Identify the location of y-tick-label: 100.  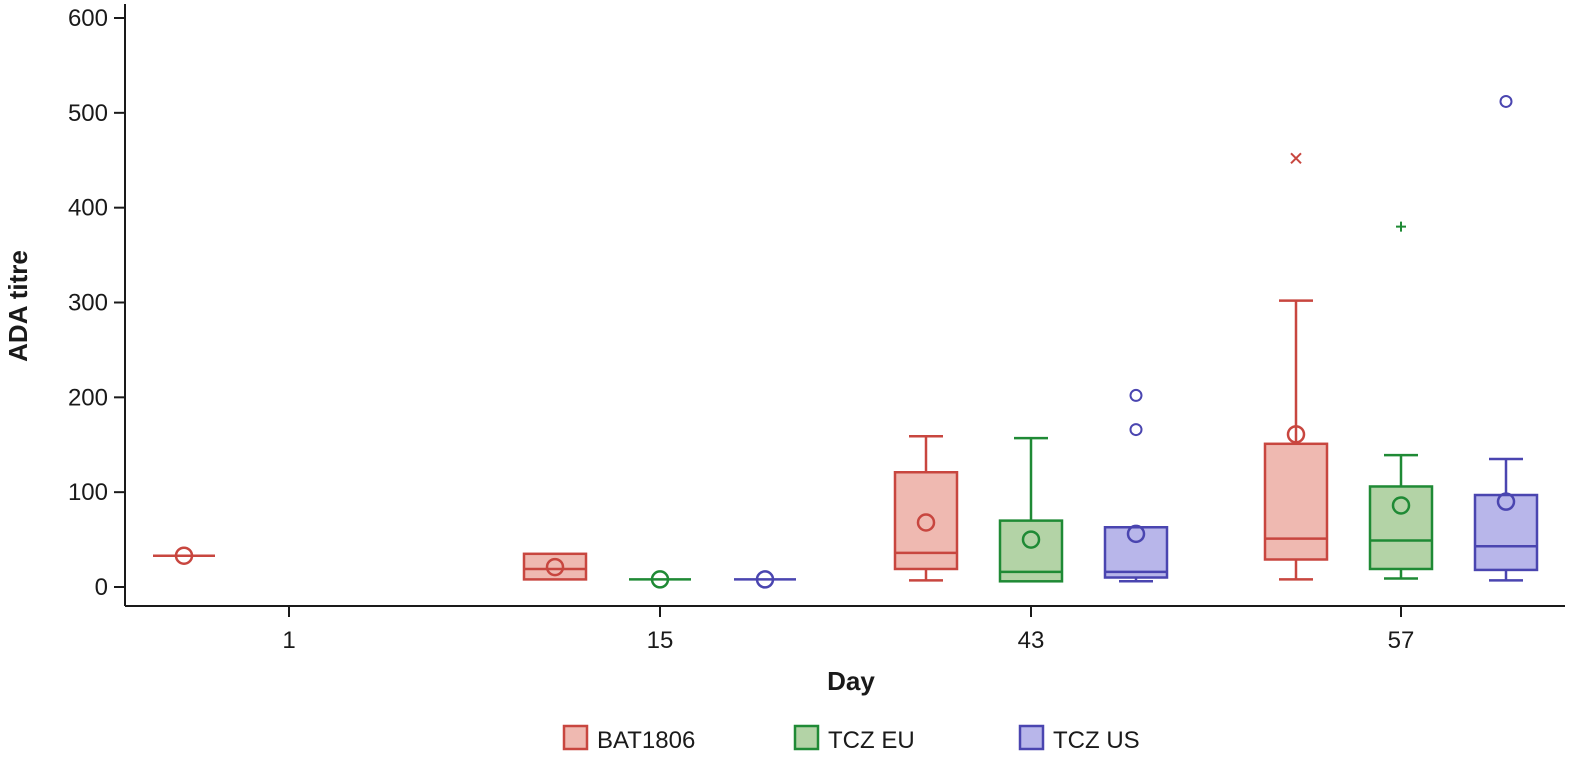
(88, 492).